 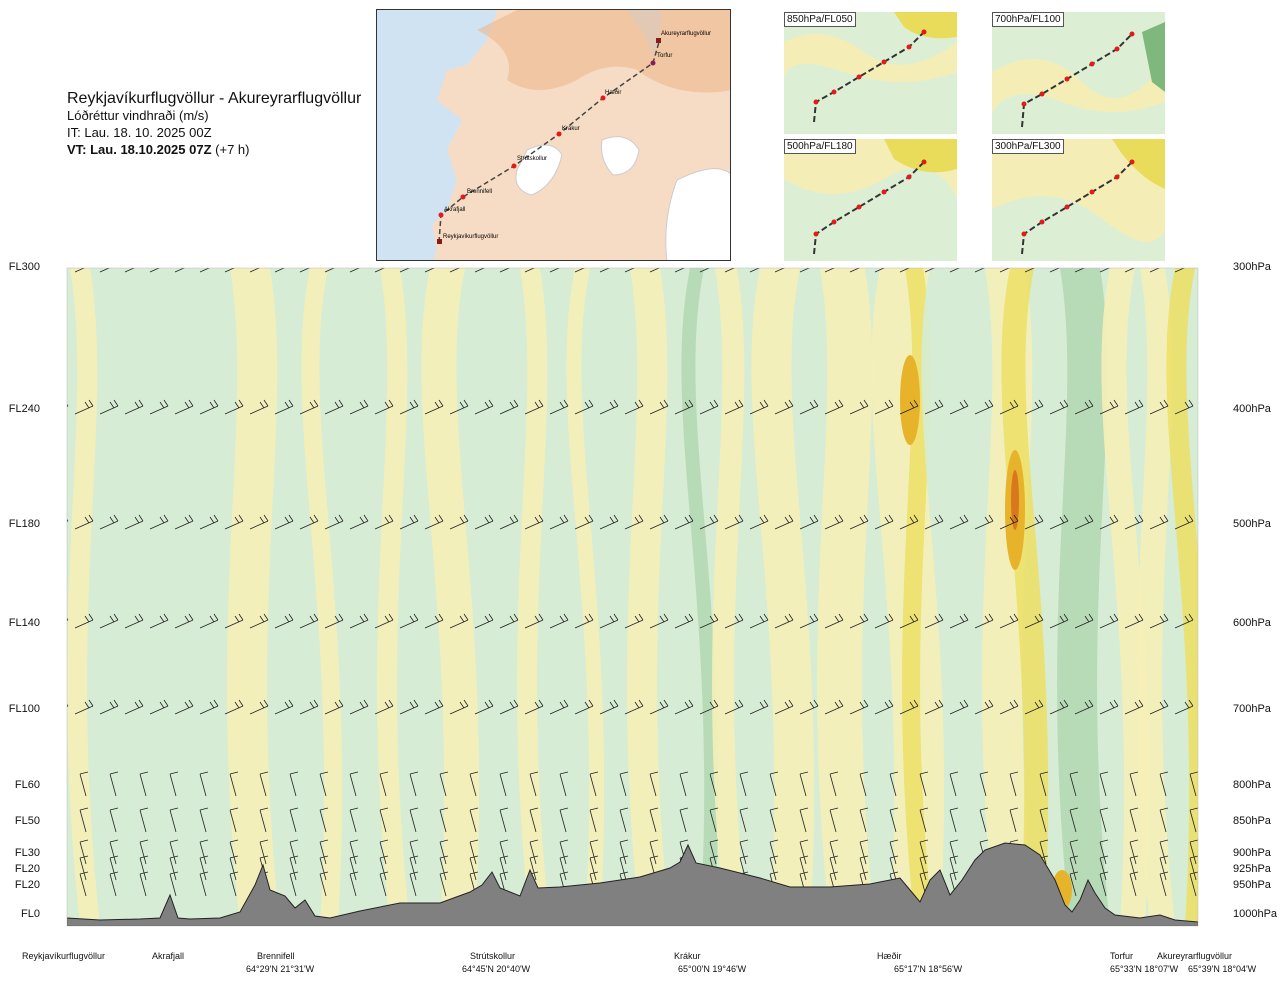 What do you see at coordinates (571, 129) in the screenshot?
I see `map-label-krakur: Krákur` at bounding box center [571, 129].